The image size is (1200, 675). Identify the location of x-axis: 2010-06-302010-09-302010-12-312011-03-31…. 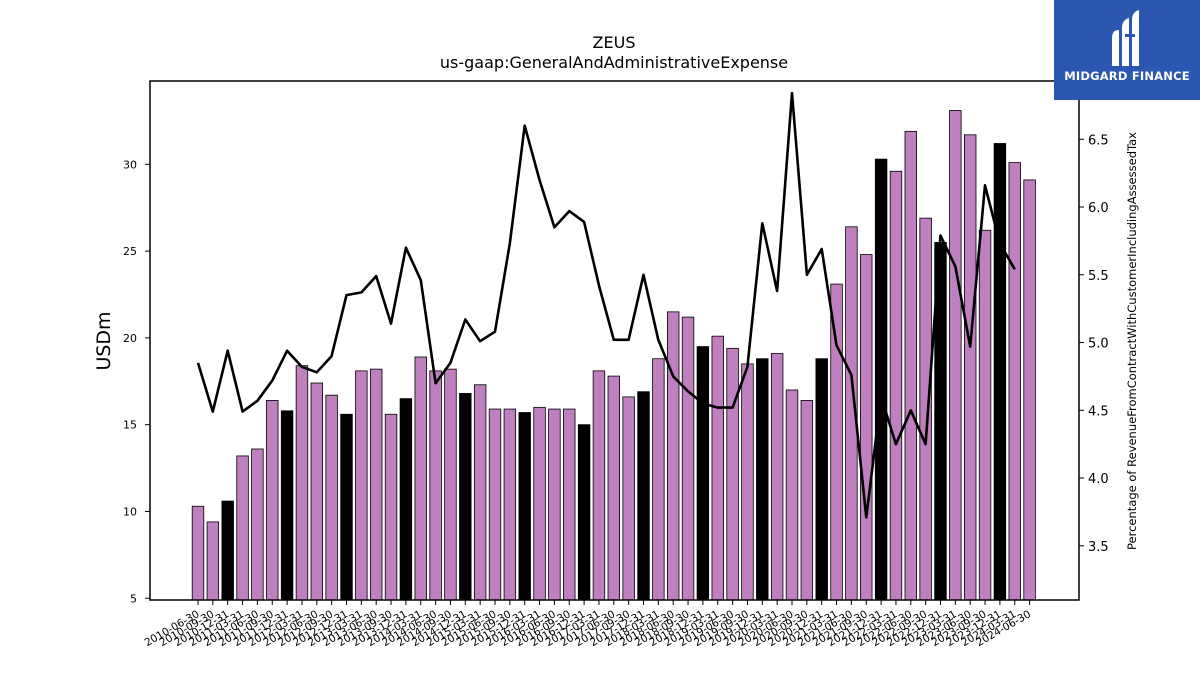
(588, 624).